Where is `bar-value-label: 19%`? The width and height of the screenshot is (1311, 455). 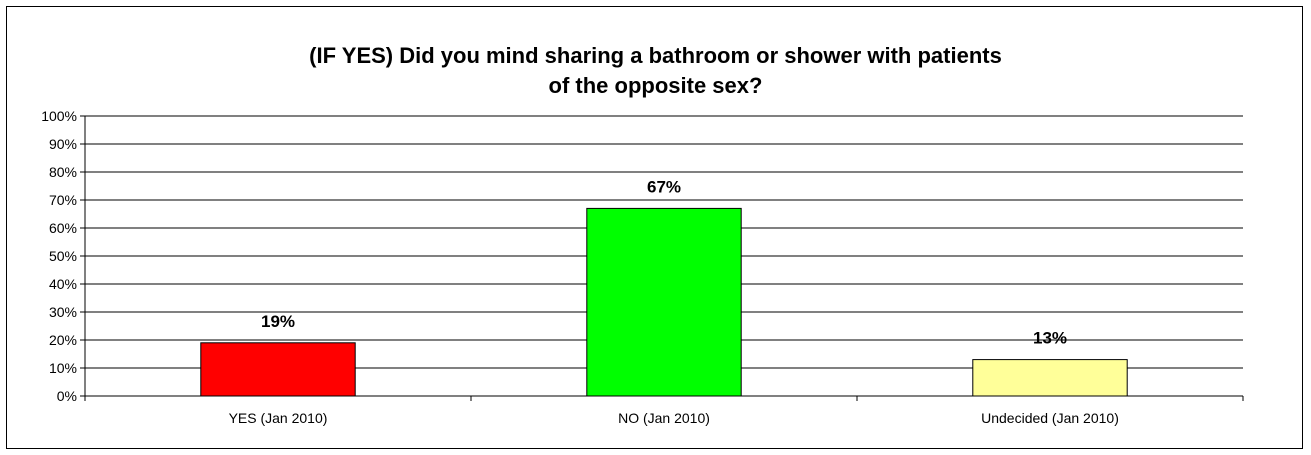 bar-value-label: 19% is located at coordinates (278, 321).